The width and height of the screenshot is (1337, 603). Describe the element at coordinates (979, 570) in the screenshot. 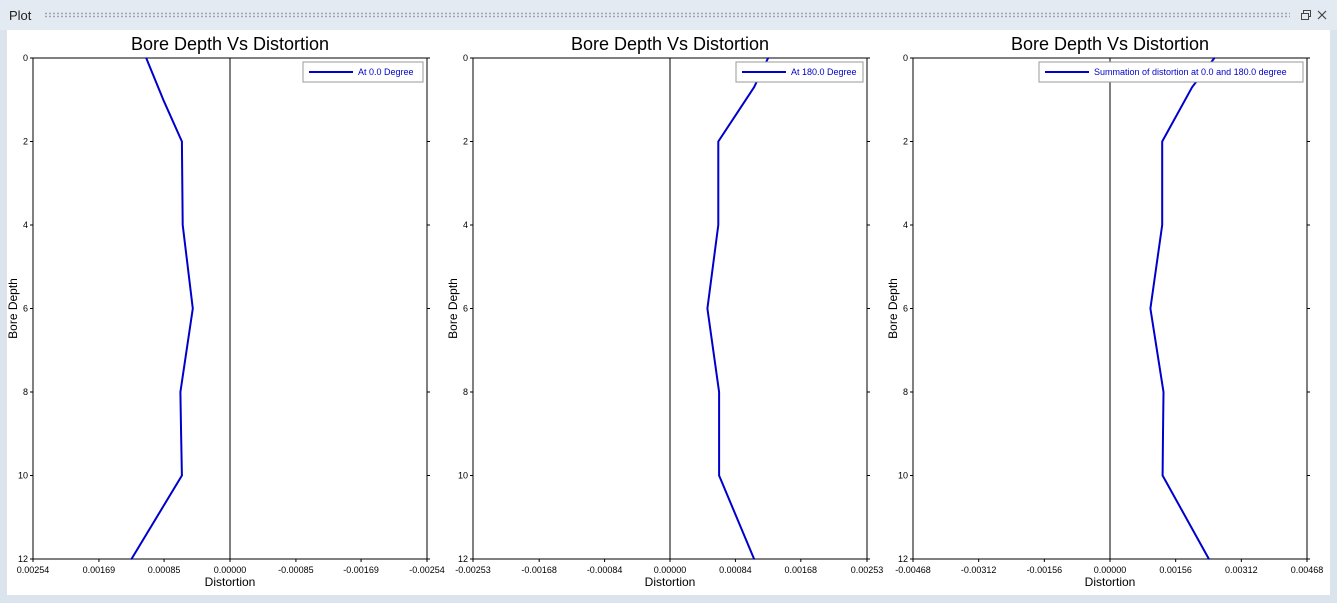

I see `x-tick-label: -0.00312` at that location.